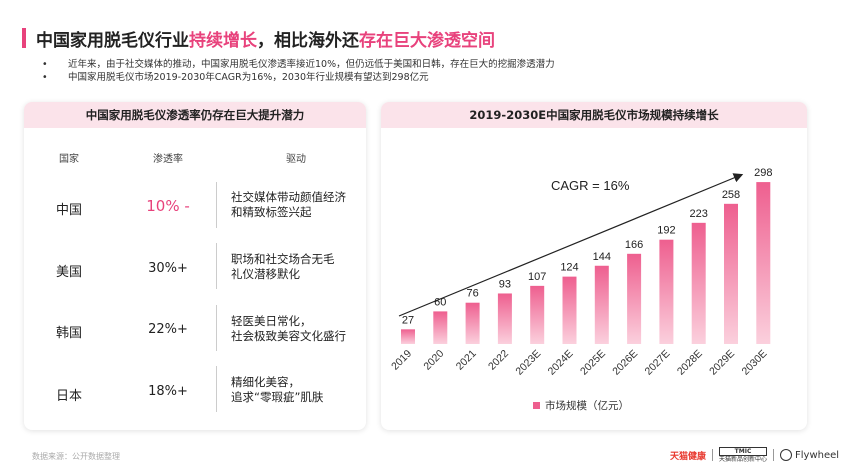 This screenshot has height=473, width=841. Describe the element at coordinates (408, 320) in the screenshot. I see `data-label-2019: 27` at that location.